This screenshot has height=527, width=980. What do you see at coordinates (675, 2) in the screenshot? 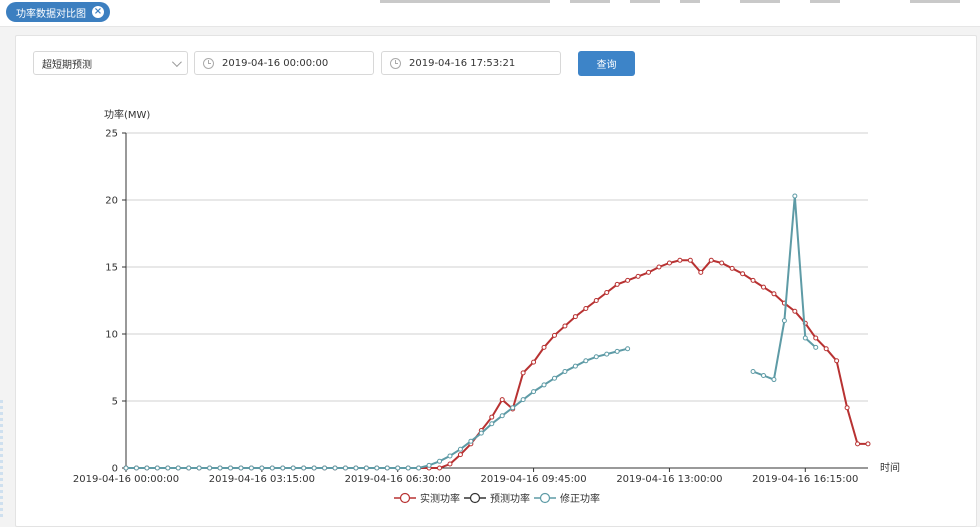
I see `top-toolbar-glyphs` at bounding box center [675, 2].